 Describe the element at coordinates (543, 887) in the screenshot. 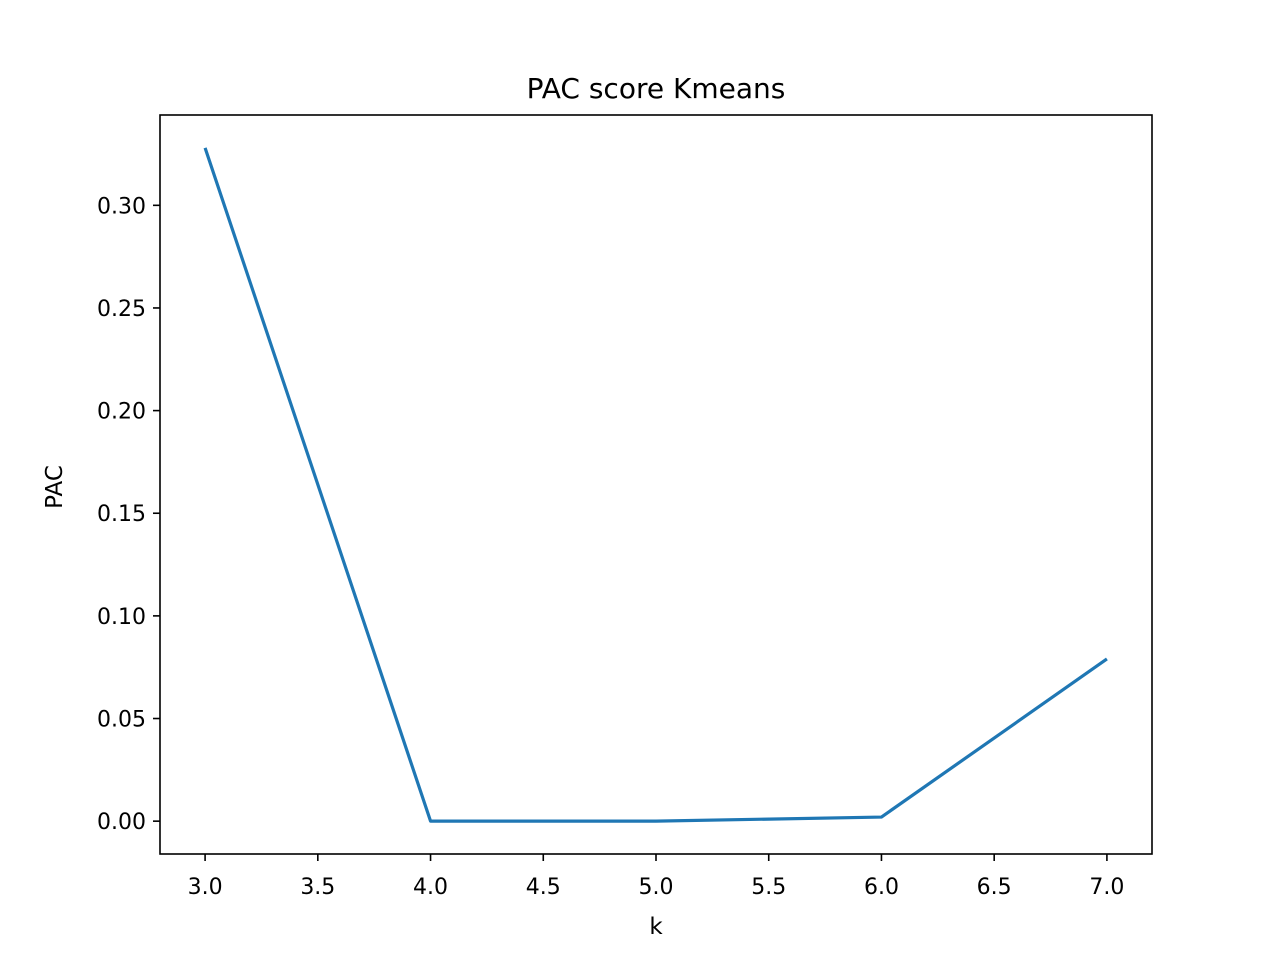

I see `x-tick-label-3: 4.5` at that location.